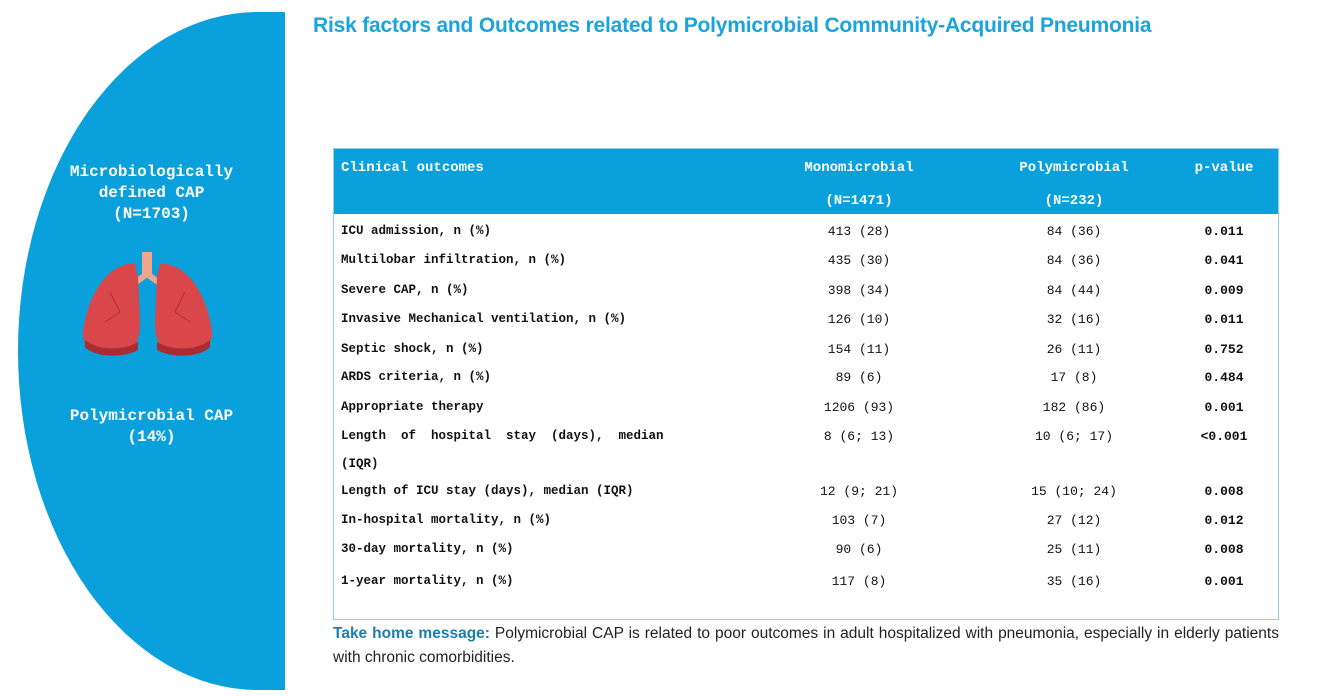  What do you see at coordinates (151, 437) in the screenshot?
I see `sidebar-line: (14%)` at bounding box center [151, 437].